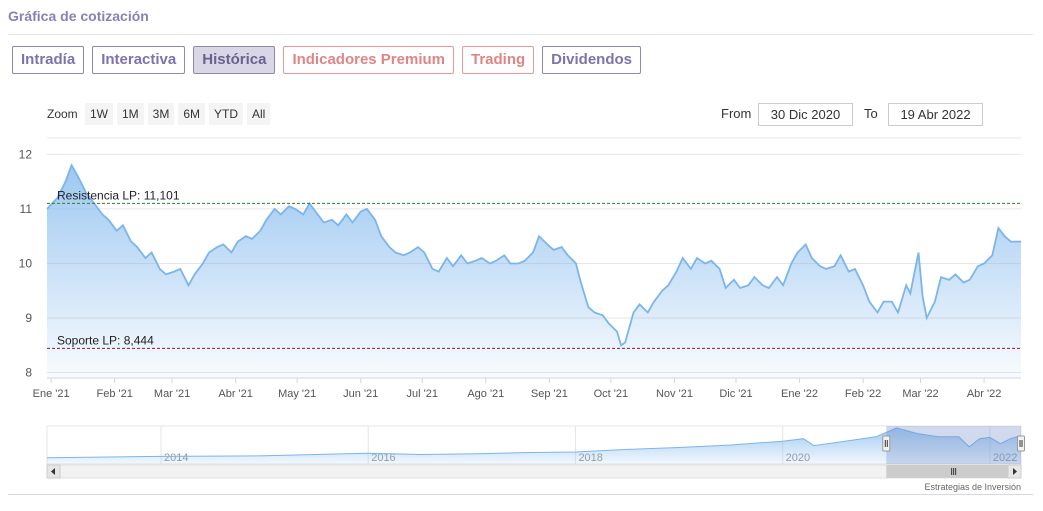 The image size is (1043, 511). I want to click on x-tick-label: Feb '21, so click(114, 394).